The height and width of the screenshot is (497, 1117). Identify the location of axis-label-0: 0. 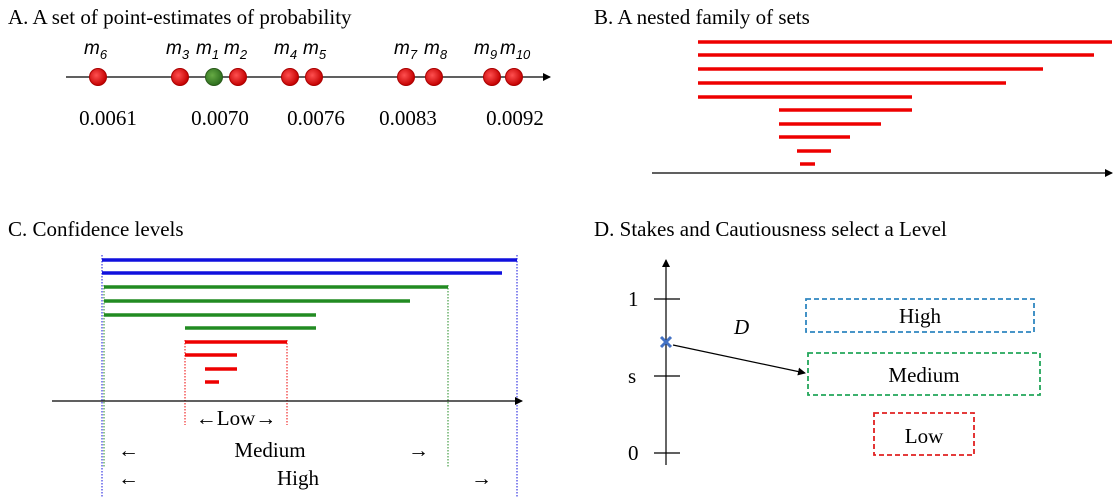
(633, 453).